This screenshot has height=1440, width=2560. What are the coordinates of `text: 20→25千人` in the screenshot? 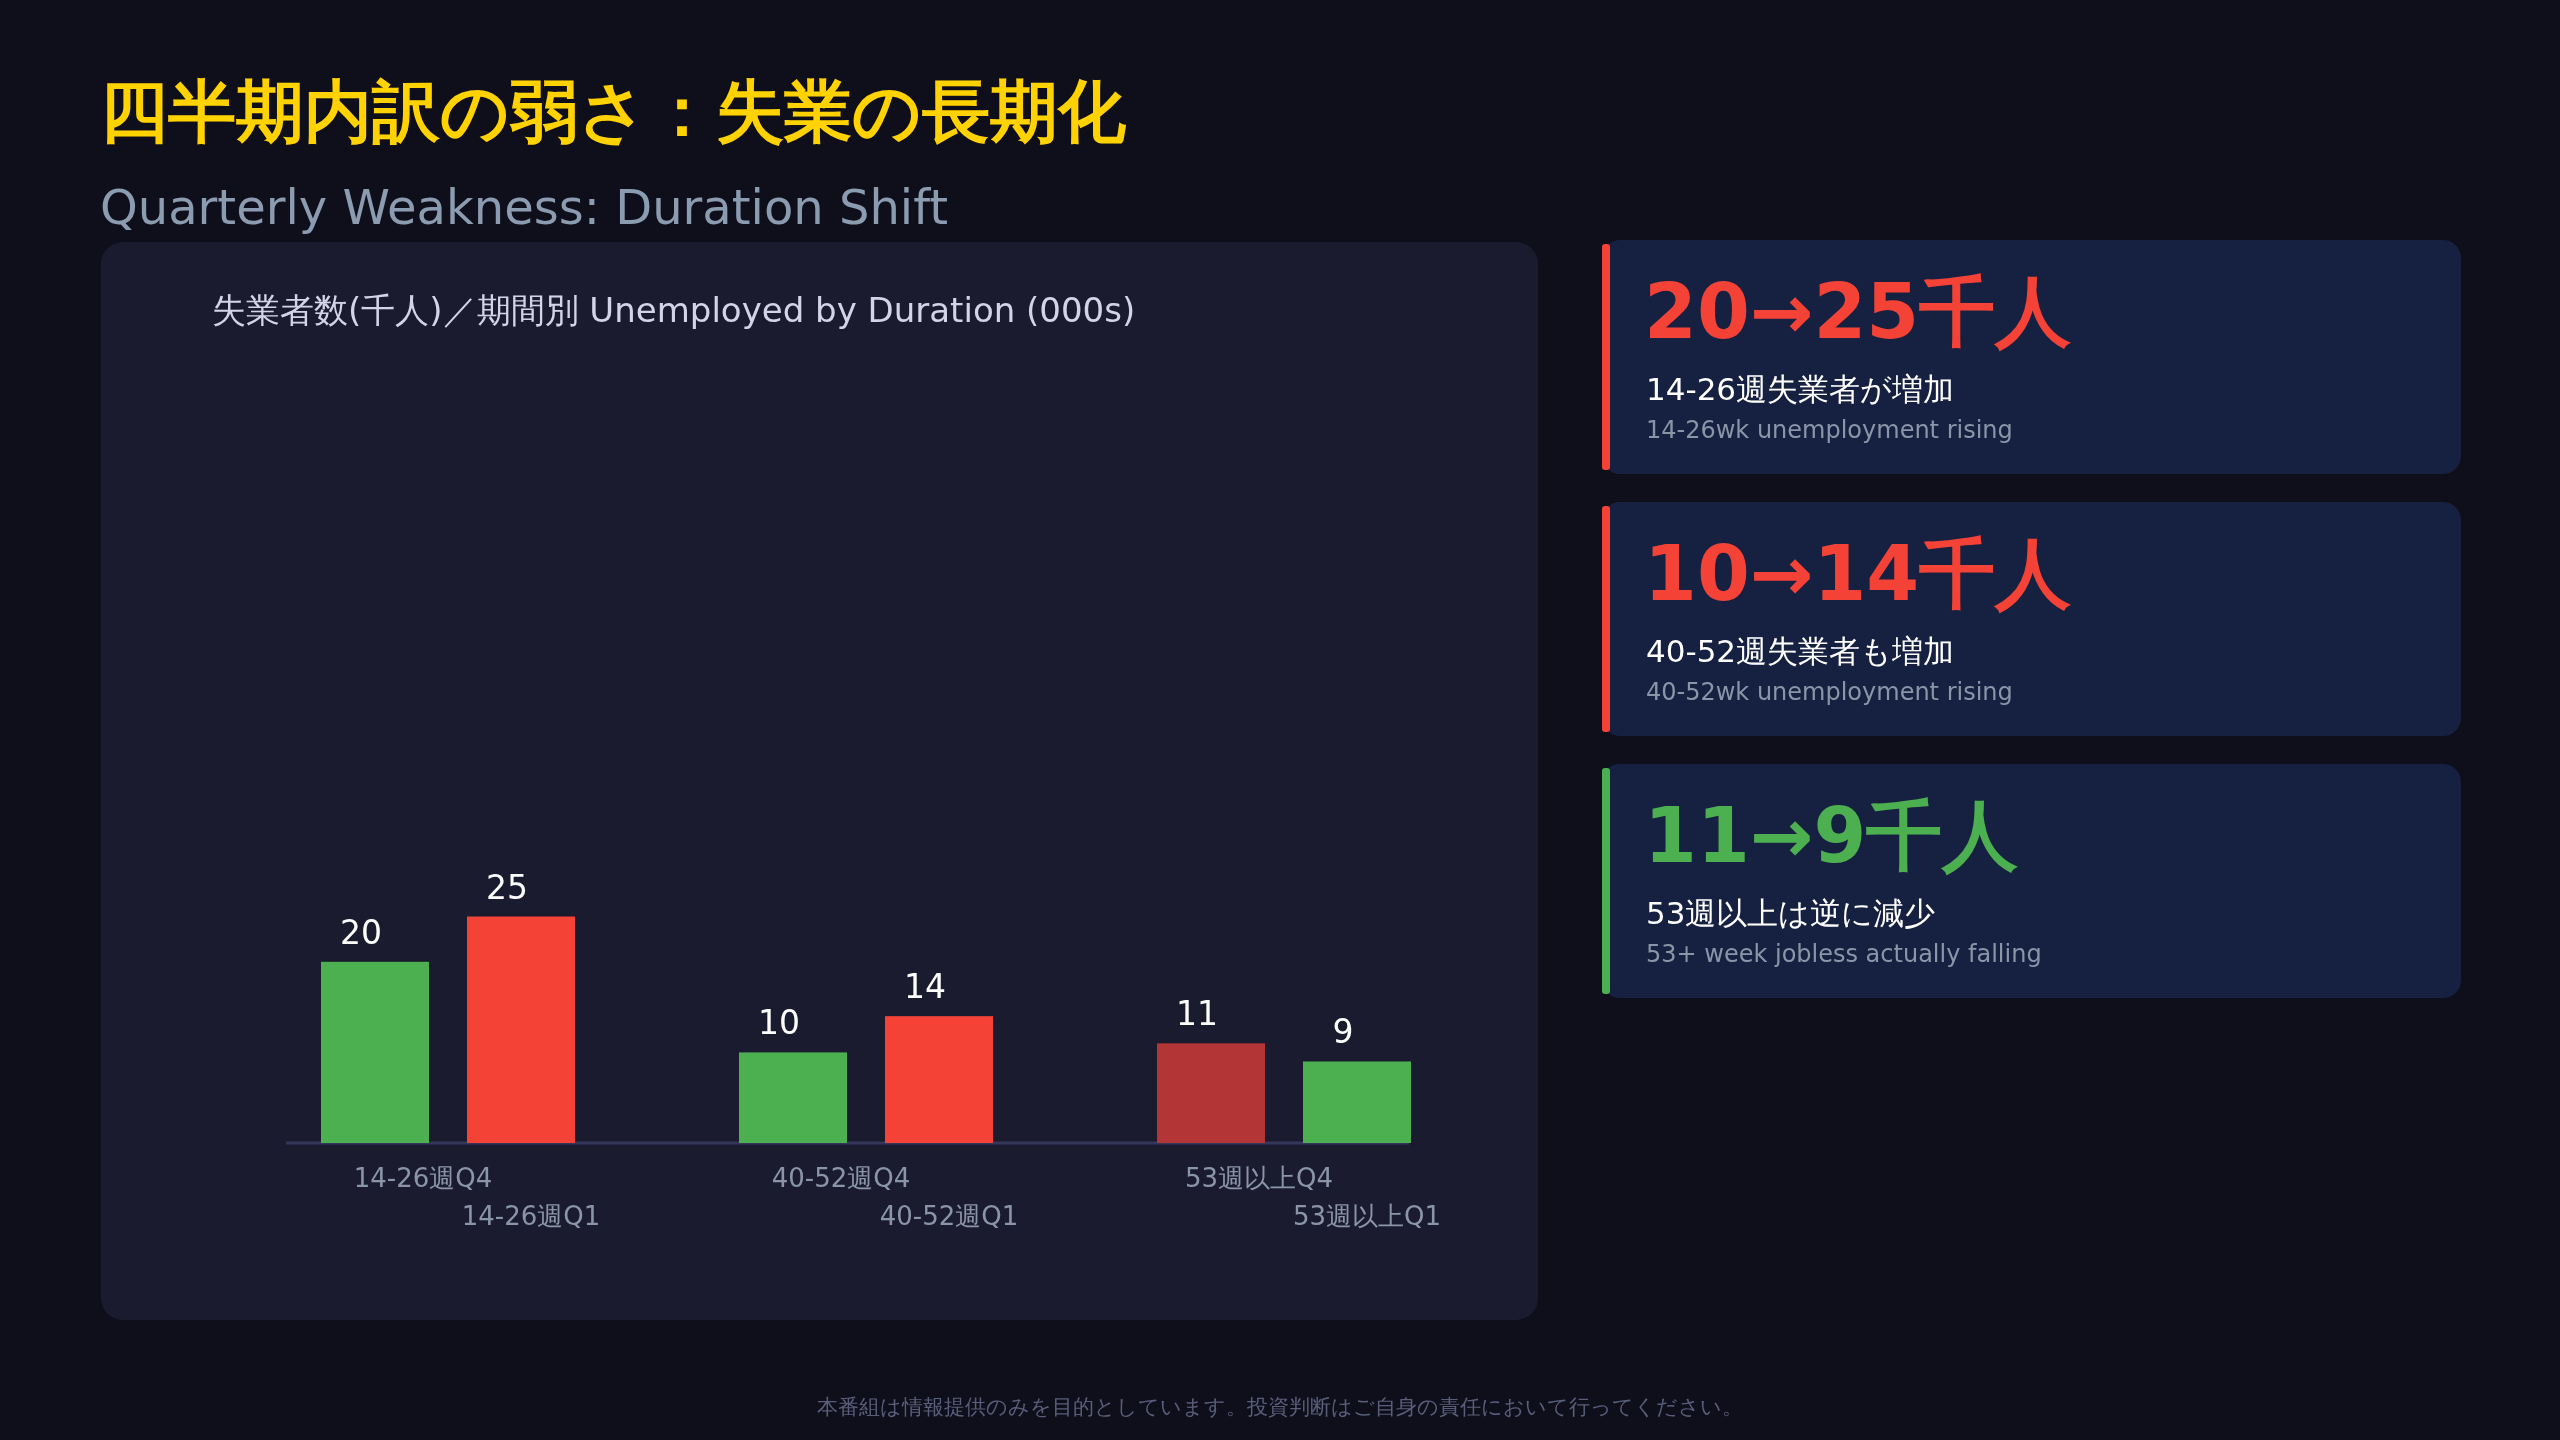 It's located at (1858, 311).